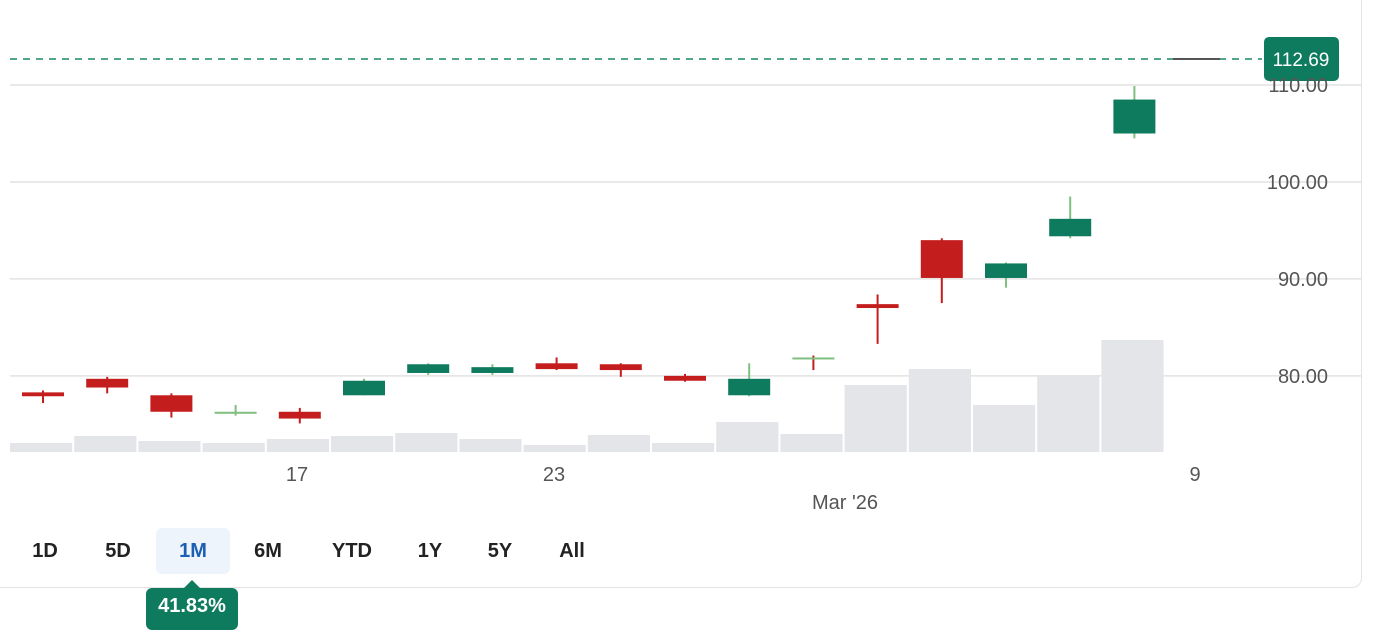  I want to click on range-tab-ytd: YTD, so click(352, 551).